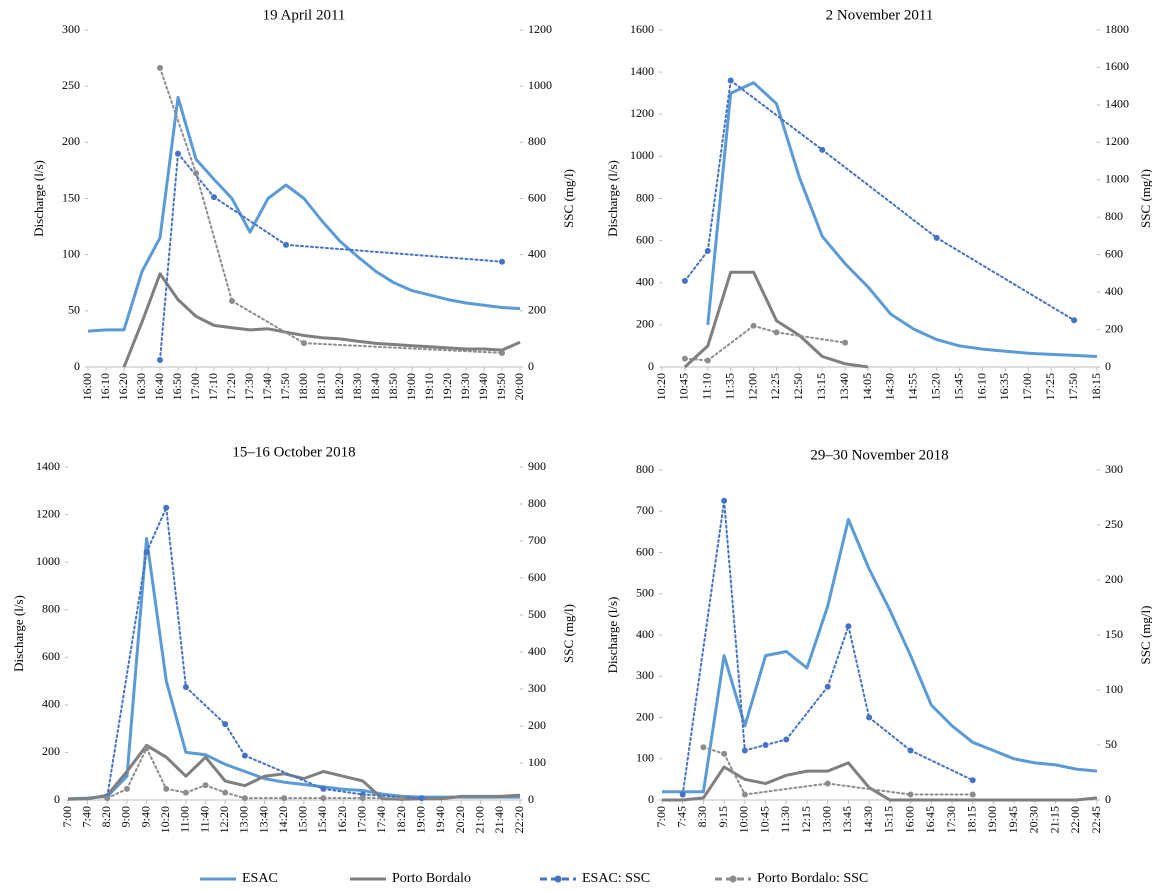  What do you see at coordinates (645, 510) in the screenshot?
I see `y-tick-label: 700` at bounding box center [645, 510].